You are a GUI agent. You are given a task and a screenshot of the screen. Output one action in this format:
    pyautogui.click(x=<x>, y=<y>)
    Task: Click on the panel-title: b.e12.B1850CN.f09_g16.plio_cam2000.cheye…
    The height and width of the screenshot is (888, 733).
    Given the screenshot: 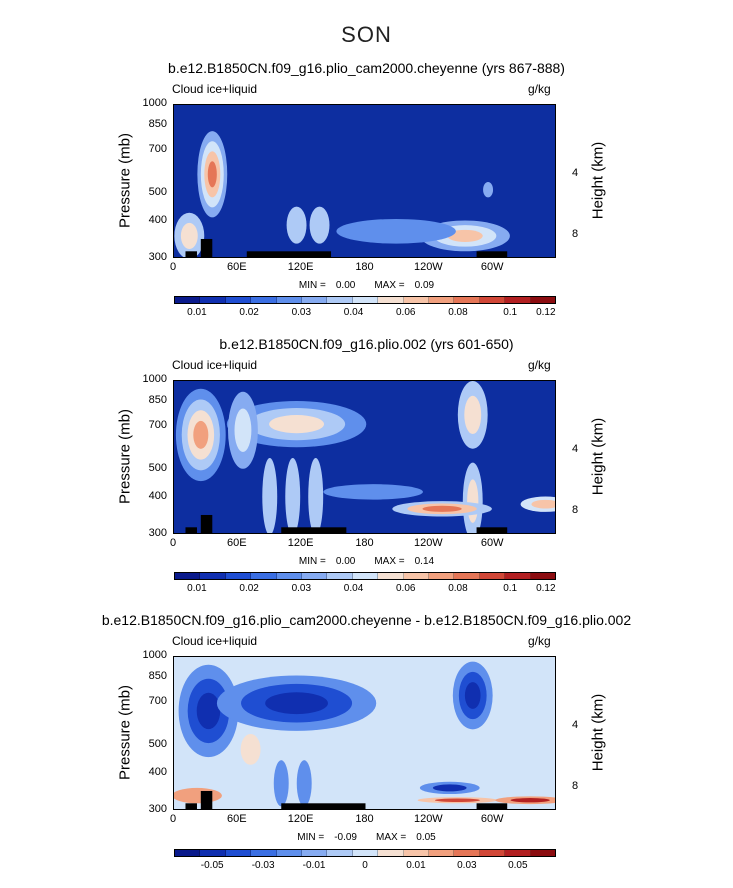 What is the action you would take?
    pyautogui.click(x=366, y=68)
    